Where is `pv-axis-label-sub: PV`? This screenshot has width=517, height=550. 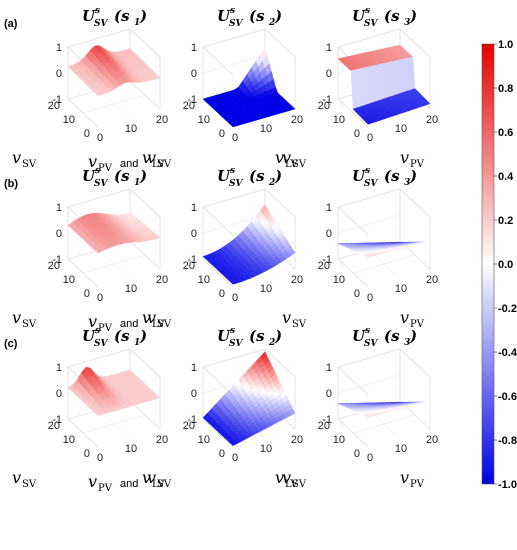 pv-axis-label-sub: PV is located at coordinates (105, 488).